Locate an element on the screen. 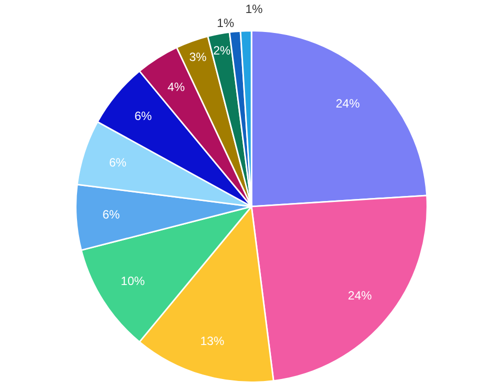 The width and height of the screenshot is (503, 389). data-label: 10% is located at coordinates (133, 281).